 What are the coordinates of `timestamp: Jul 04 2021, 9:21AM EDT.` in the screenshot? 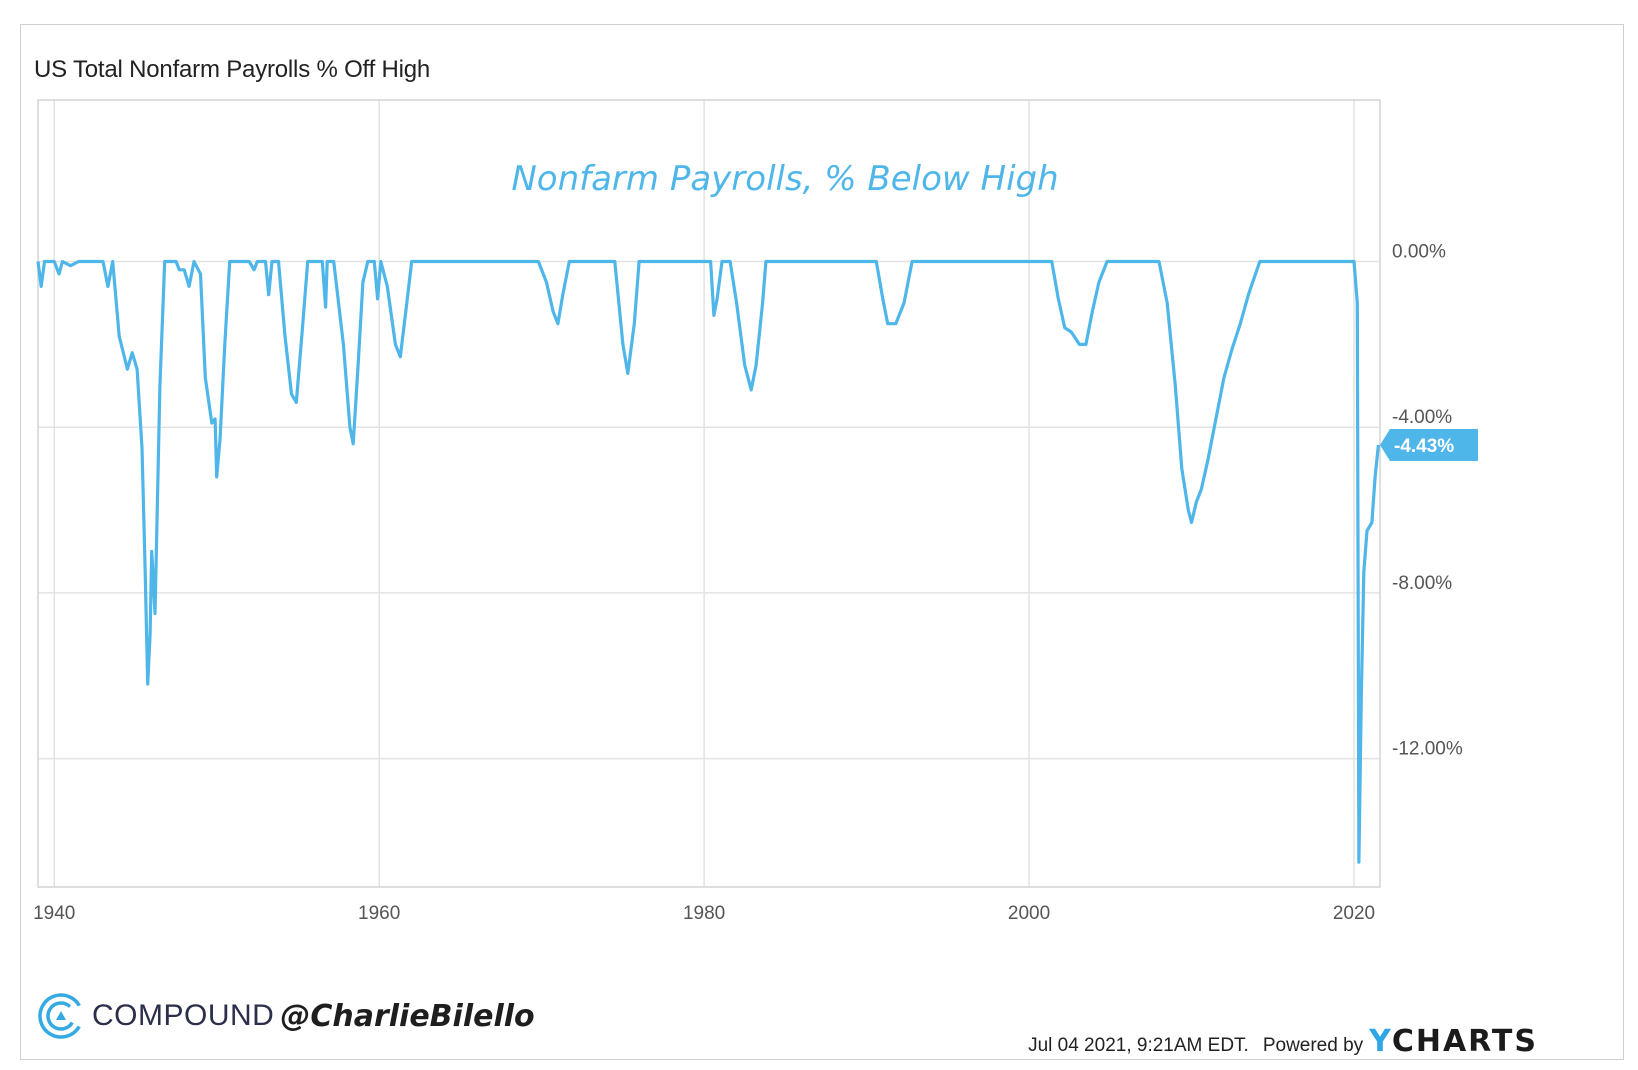 It's located at (1138, 1045).